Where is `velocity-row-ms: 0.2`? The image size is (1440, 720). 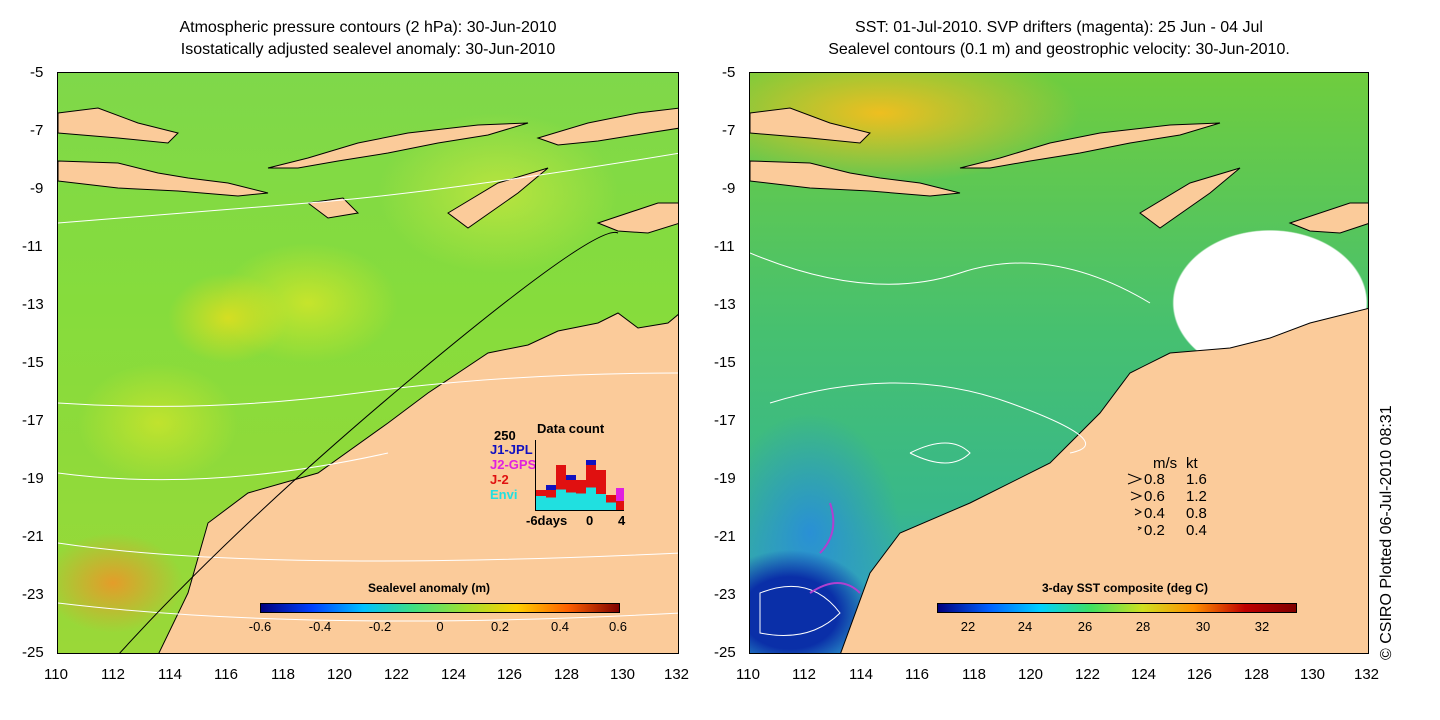
velocity-row-ms: 0.2 is located at coordinates (1154, 530).